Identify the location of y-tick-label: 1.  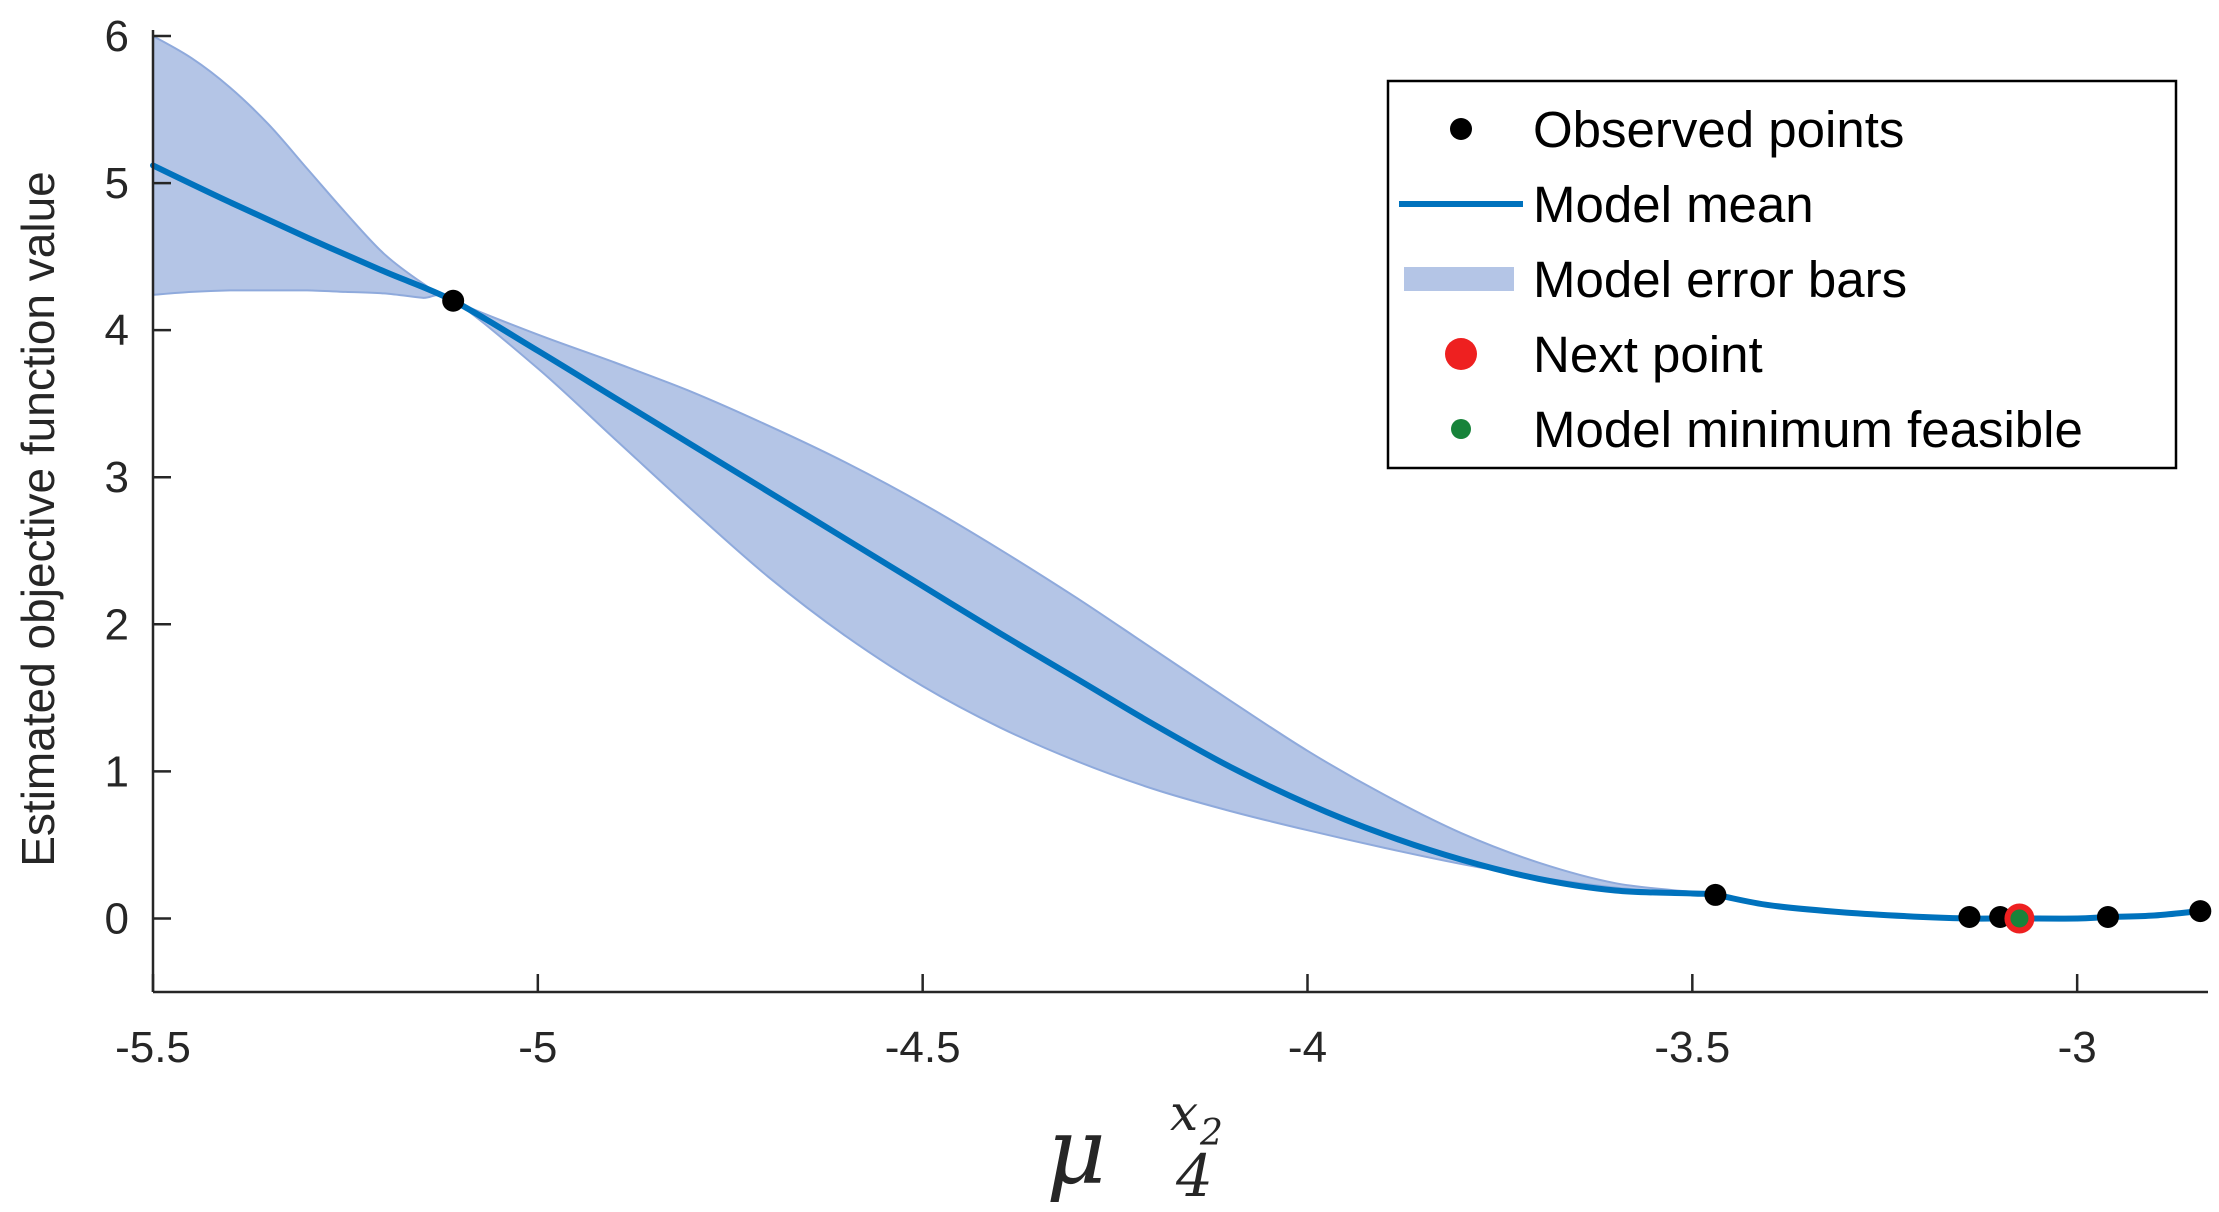
(117, 771).